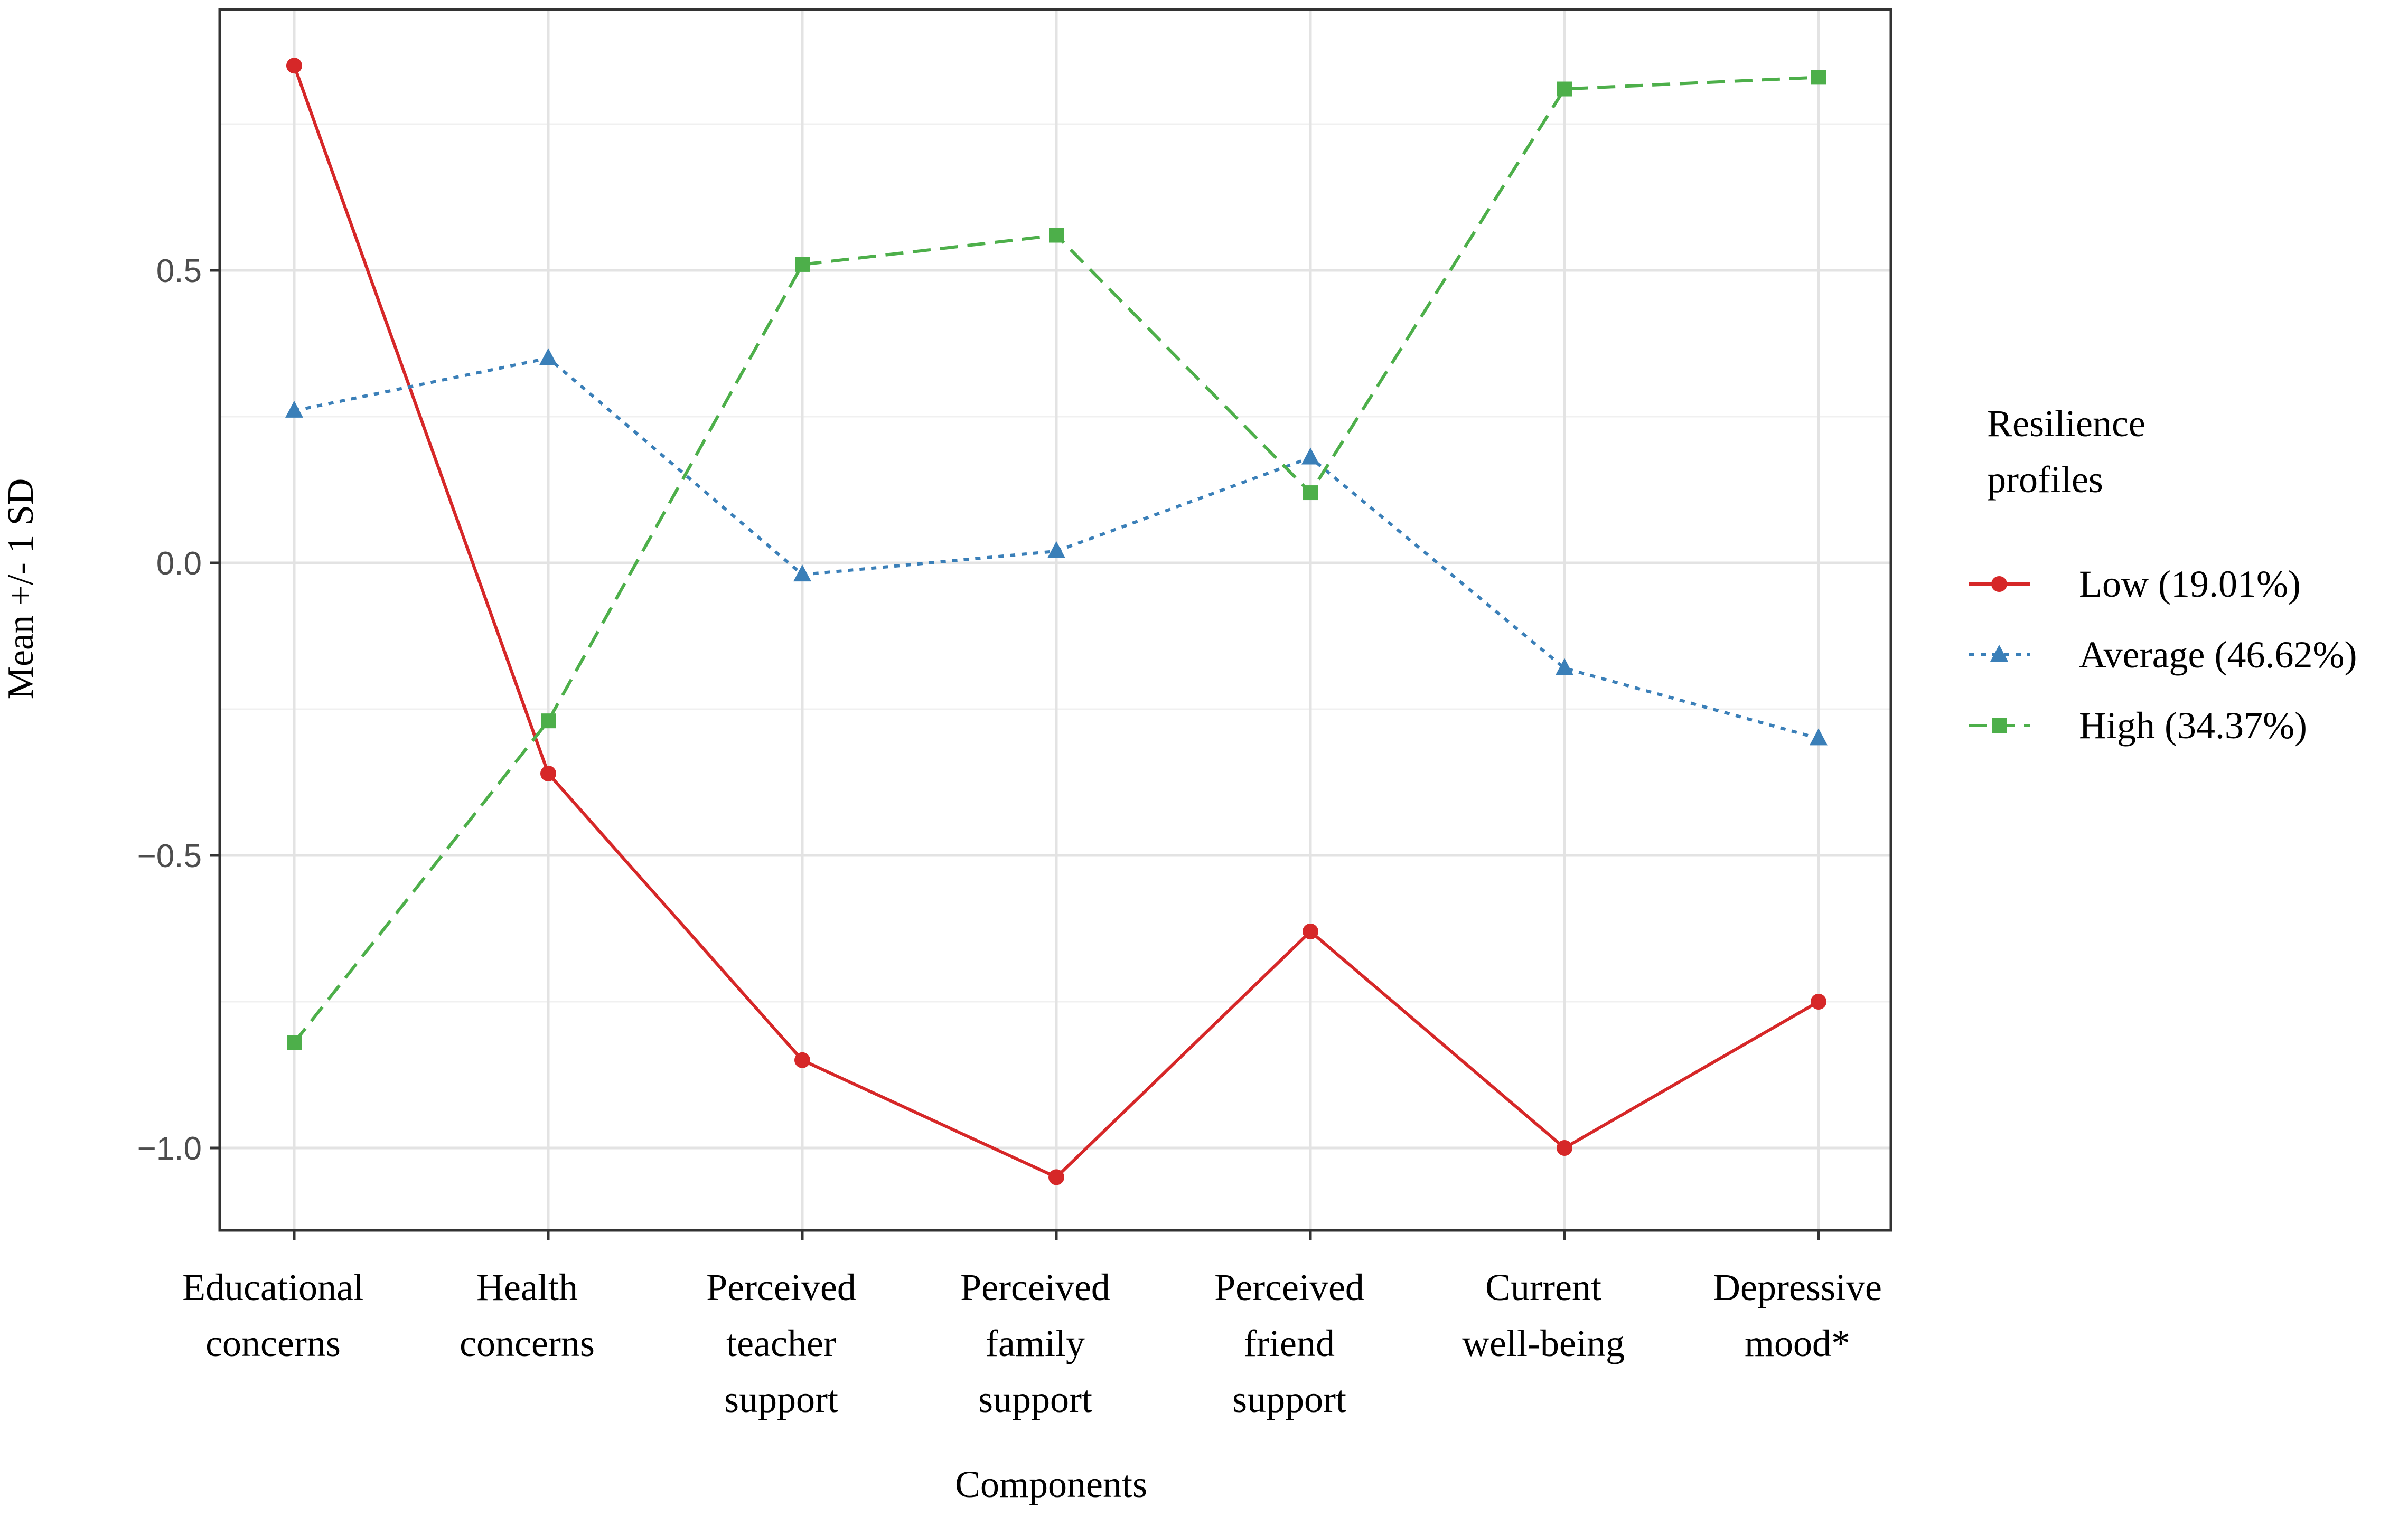 The height and width of the screenshot is (1516, 2408). Describe the element at coordinates (21, 589) in the screenshot. I see `y-axis-label: Mean +/- 1 SD` at that location.